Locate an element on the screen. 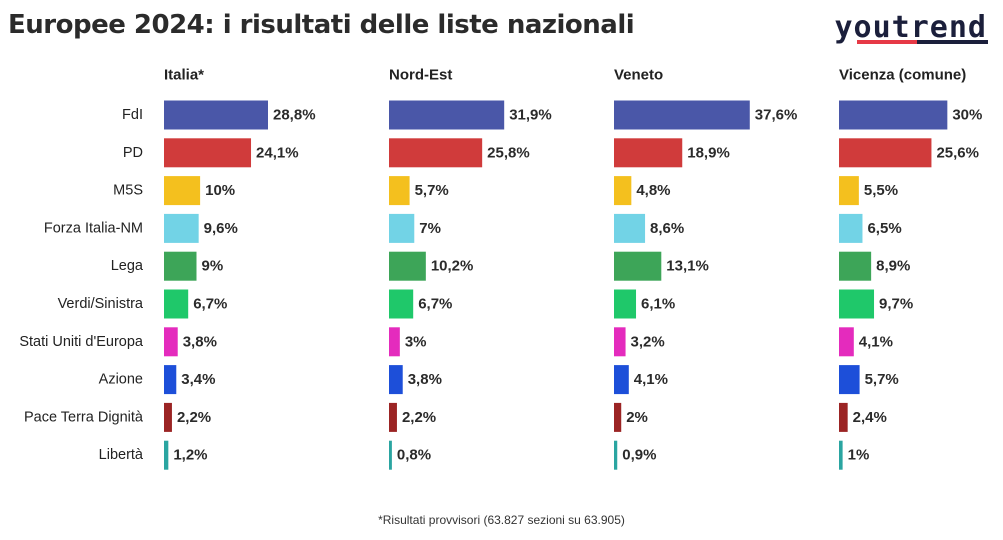 Image resolution: width=1003 pixels, height=540 pixels. data-label: 7% is located at coordinates (430, 228).